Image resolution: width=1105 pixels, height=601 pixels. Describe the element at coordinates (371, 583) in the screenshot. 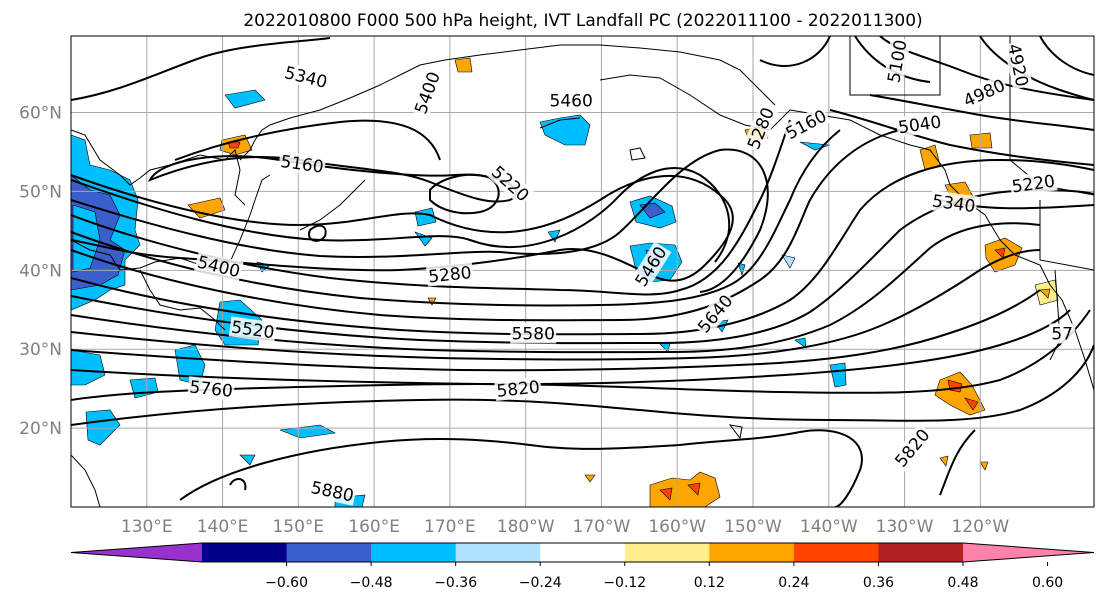

I see `colorbar-tick-label: −0.48` at that location.